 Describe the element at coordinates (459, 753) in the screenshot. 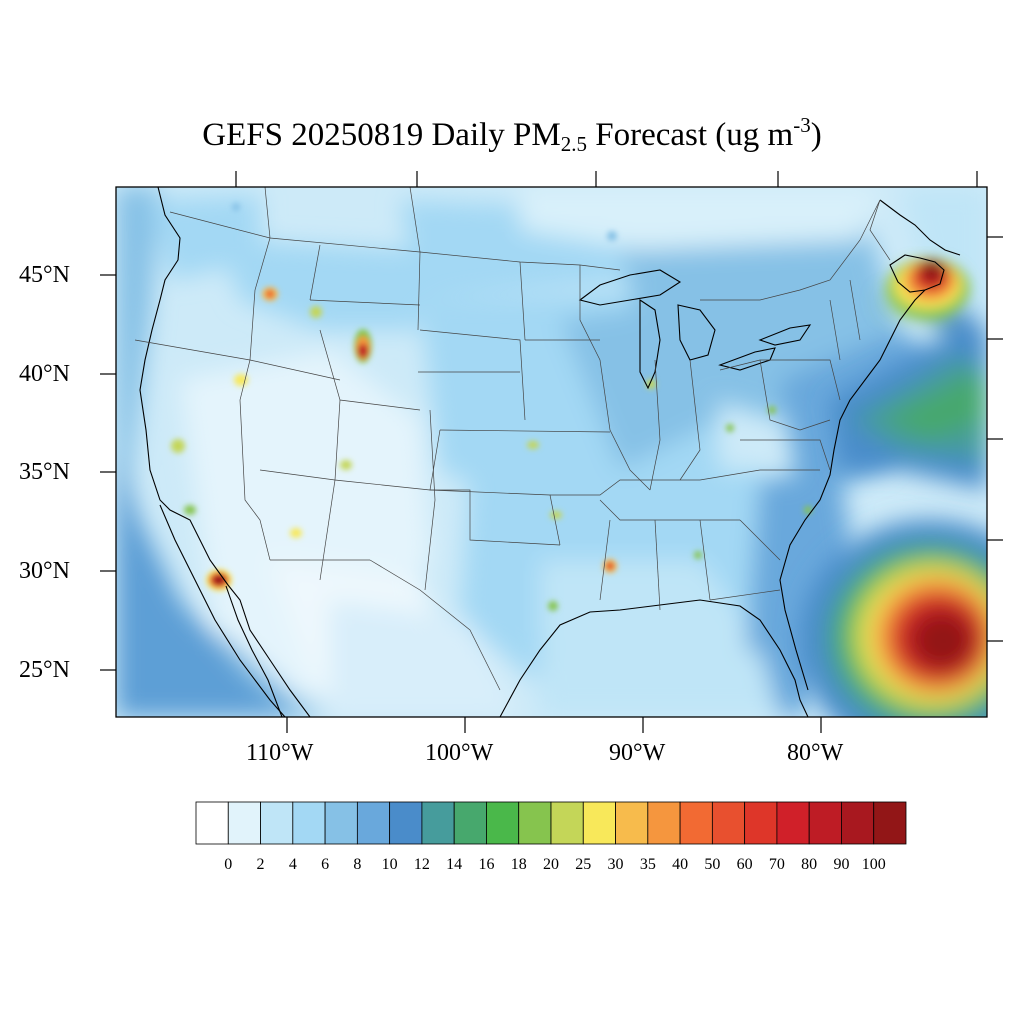

I see `lon-label-100w: 100°W` at that location.